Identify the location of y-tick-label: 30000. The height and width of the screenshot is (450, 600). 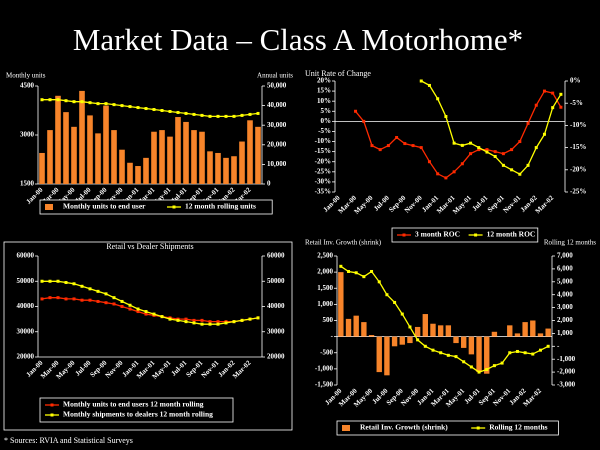
(26, 331).